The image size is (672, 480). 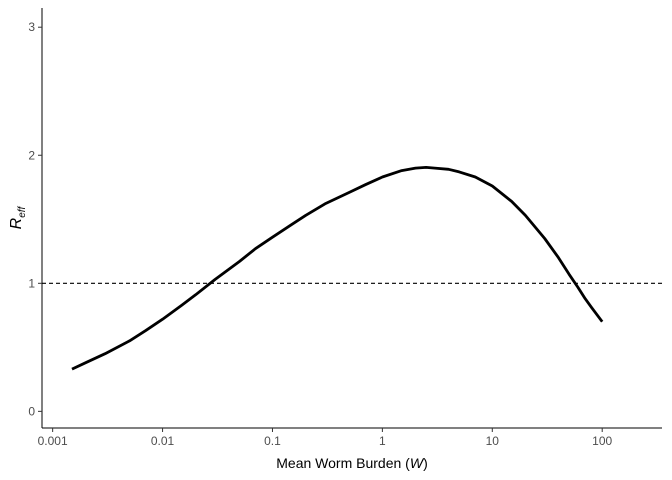 What do you see at coordinates (417, 463) in the screenshot?
I see `x-axis-title-variable: W` at bounding box center [417, 463].